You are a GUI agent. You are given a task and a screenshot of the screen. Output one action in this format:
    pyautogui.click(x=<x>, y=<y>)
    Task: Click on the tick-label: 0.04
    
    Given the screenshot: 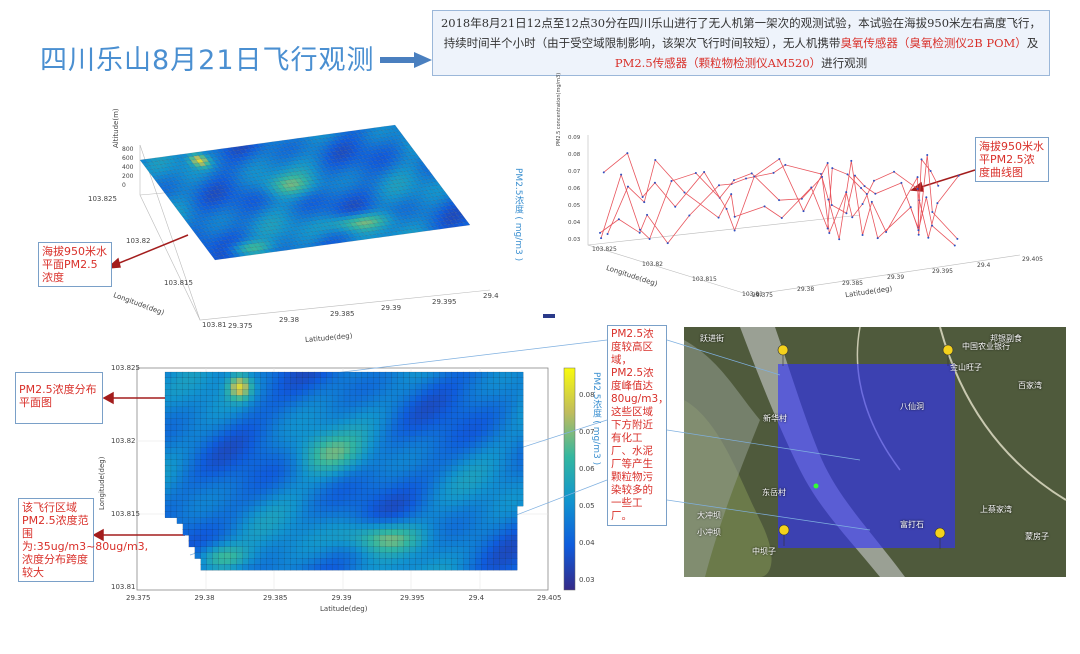 What is the action you would take?
    pyautogui.click(x=587, y=543)
    